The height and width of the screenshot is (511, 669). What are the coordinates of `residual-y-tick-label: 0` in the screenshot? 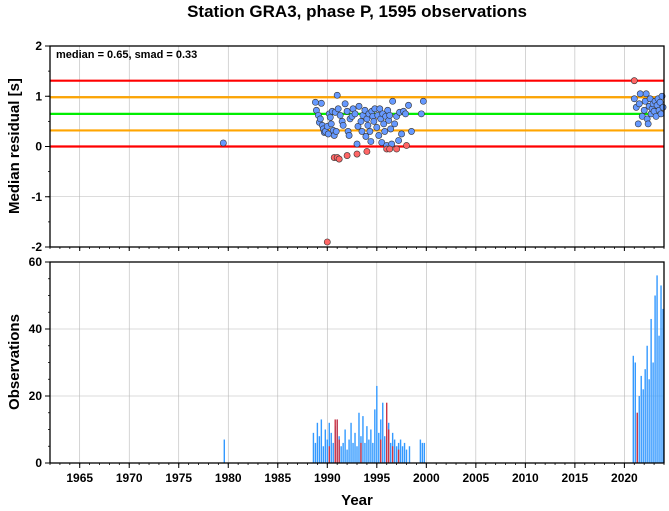 It's located at (38, 147).